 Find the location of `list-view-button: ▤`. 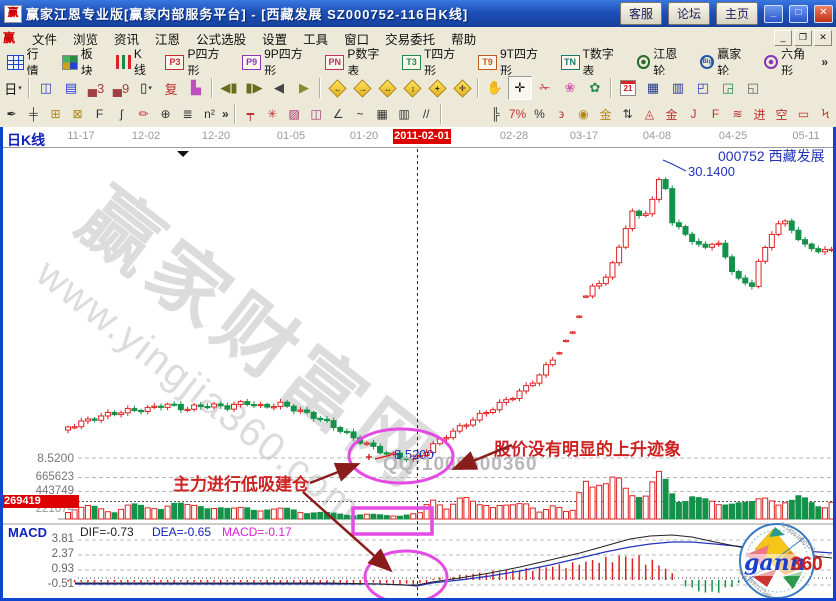

list-view-button: ▤ is located at coordinates (71, 88).